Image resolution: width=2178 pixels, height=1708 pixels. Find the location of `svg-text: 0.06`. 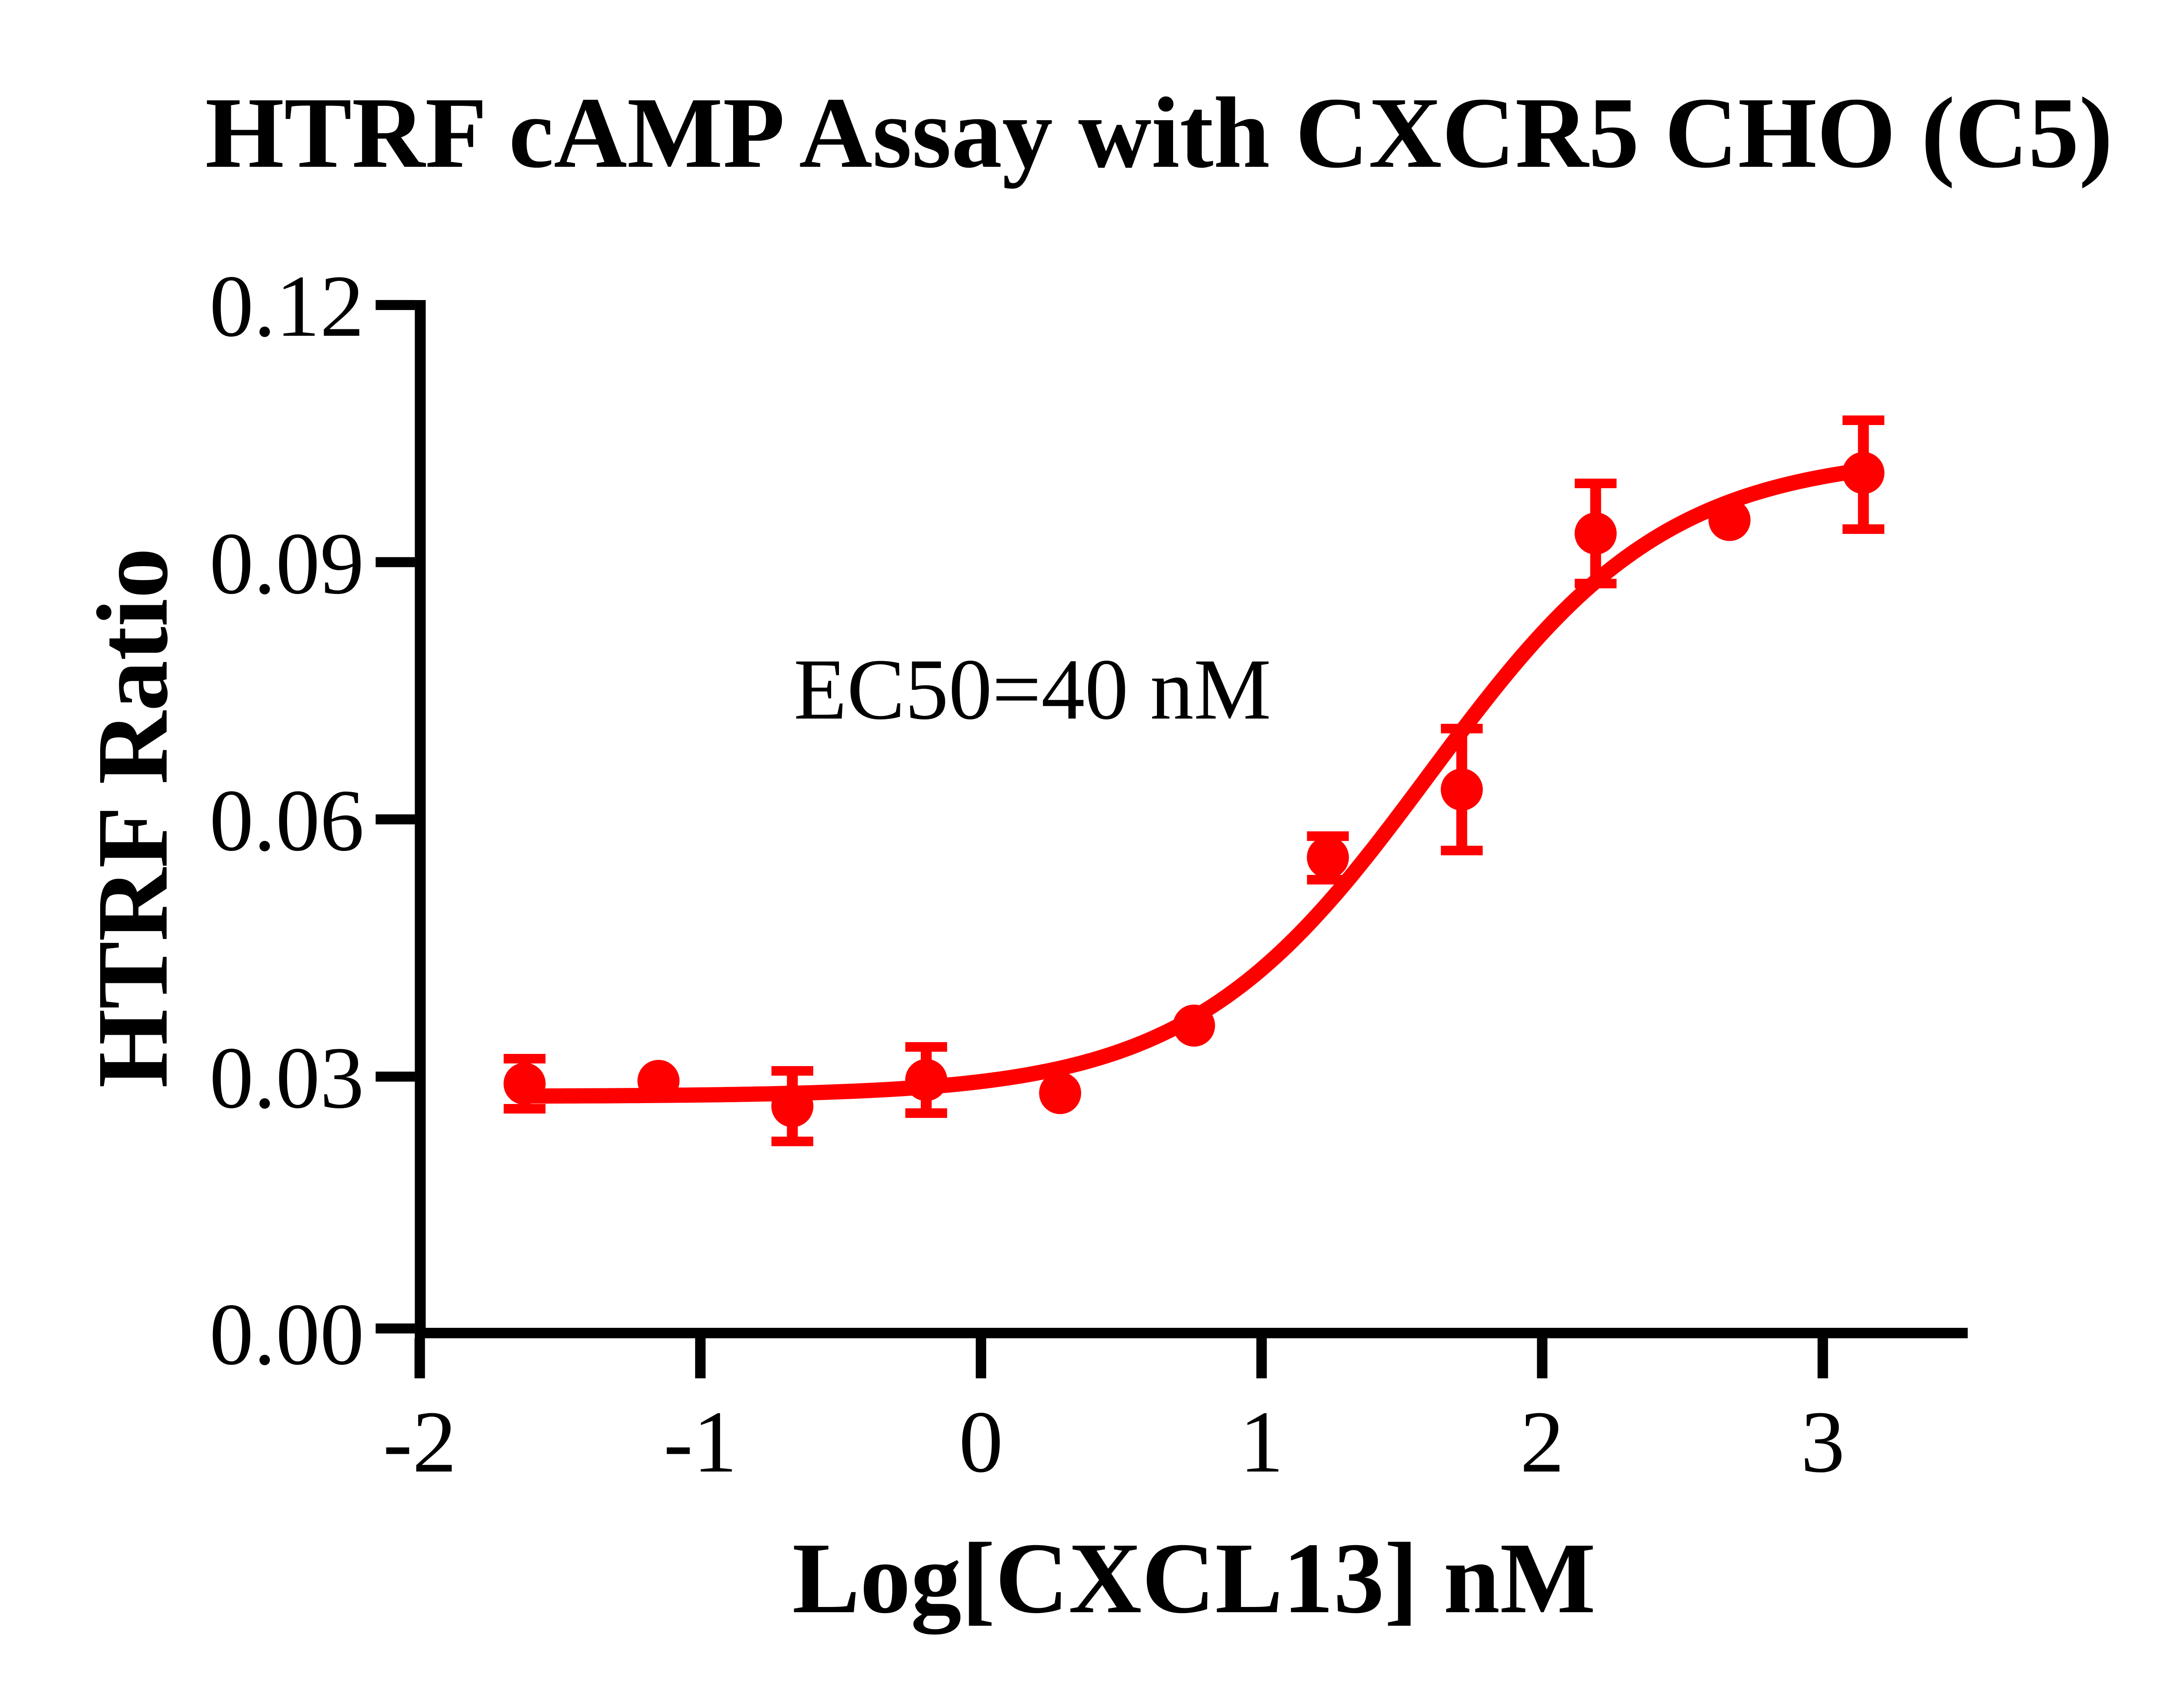

svg-text: 0.06 is located at coordinates (287, 820).